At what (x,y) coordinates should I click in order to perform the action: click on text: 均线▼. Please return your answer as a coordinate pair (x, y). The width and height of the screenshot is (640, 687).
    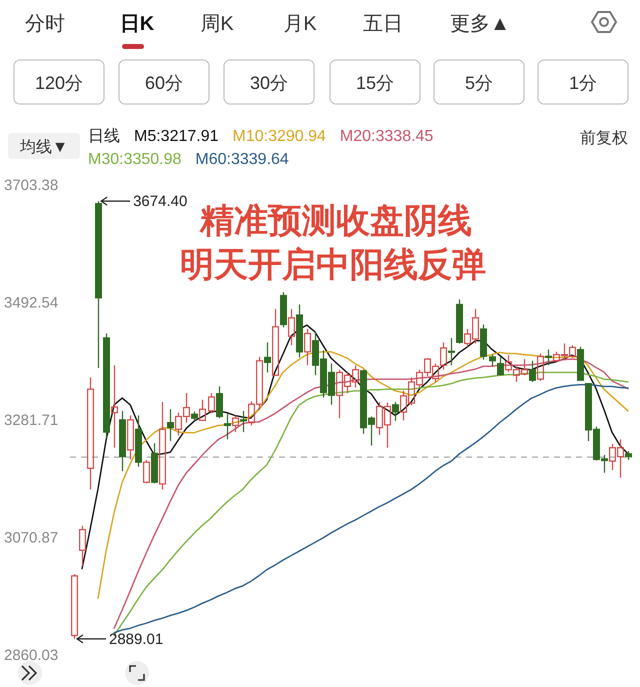
    Looking at the image, I should click on (43, 147).